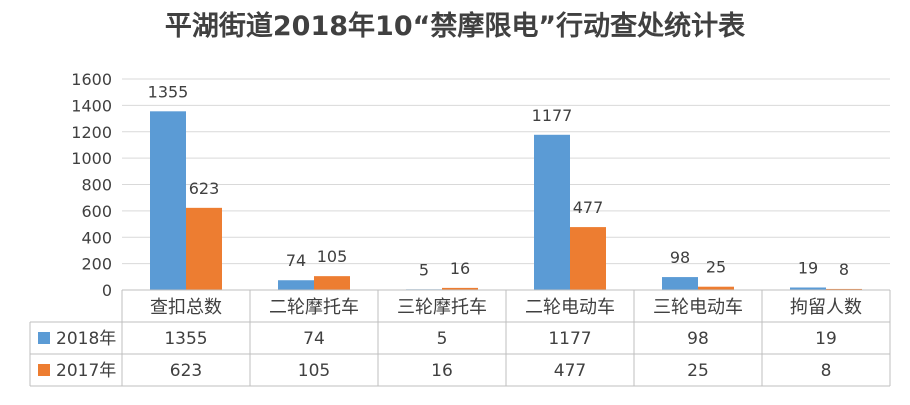 This screenshot has height=405, width=910. What do you see at coordinates (186, 307) in the screenshot?
I see `x-tick-label: 查扣总数` at bounding box center [186, 307].